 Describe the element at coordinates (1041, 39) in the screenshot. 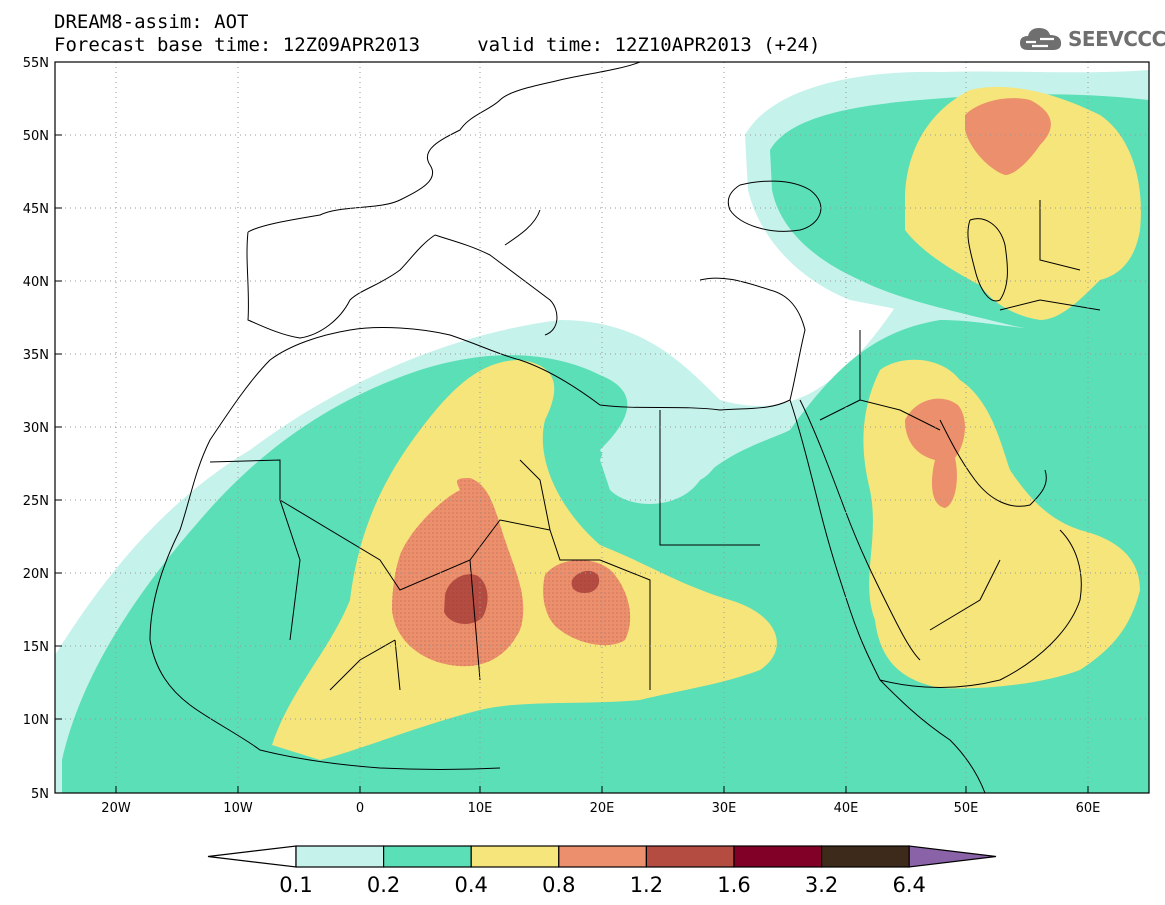

I see `cloud-icon` at that location.